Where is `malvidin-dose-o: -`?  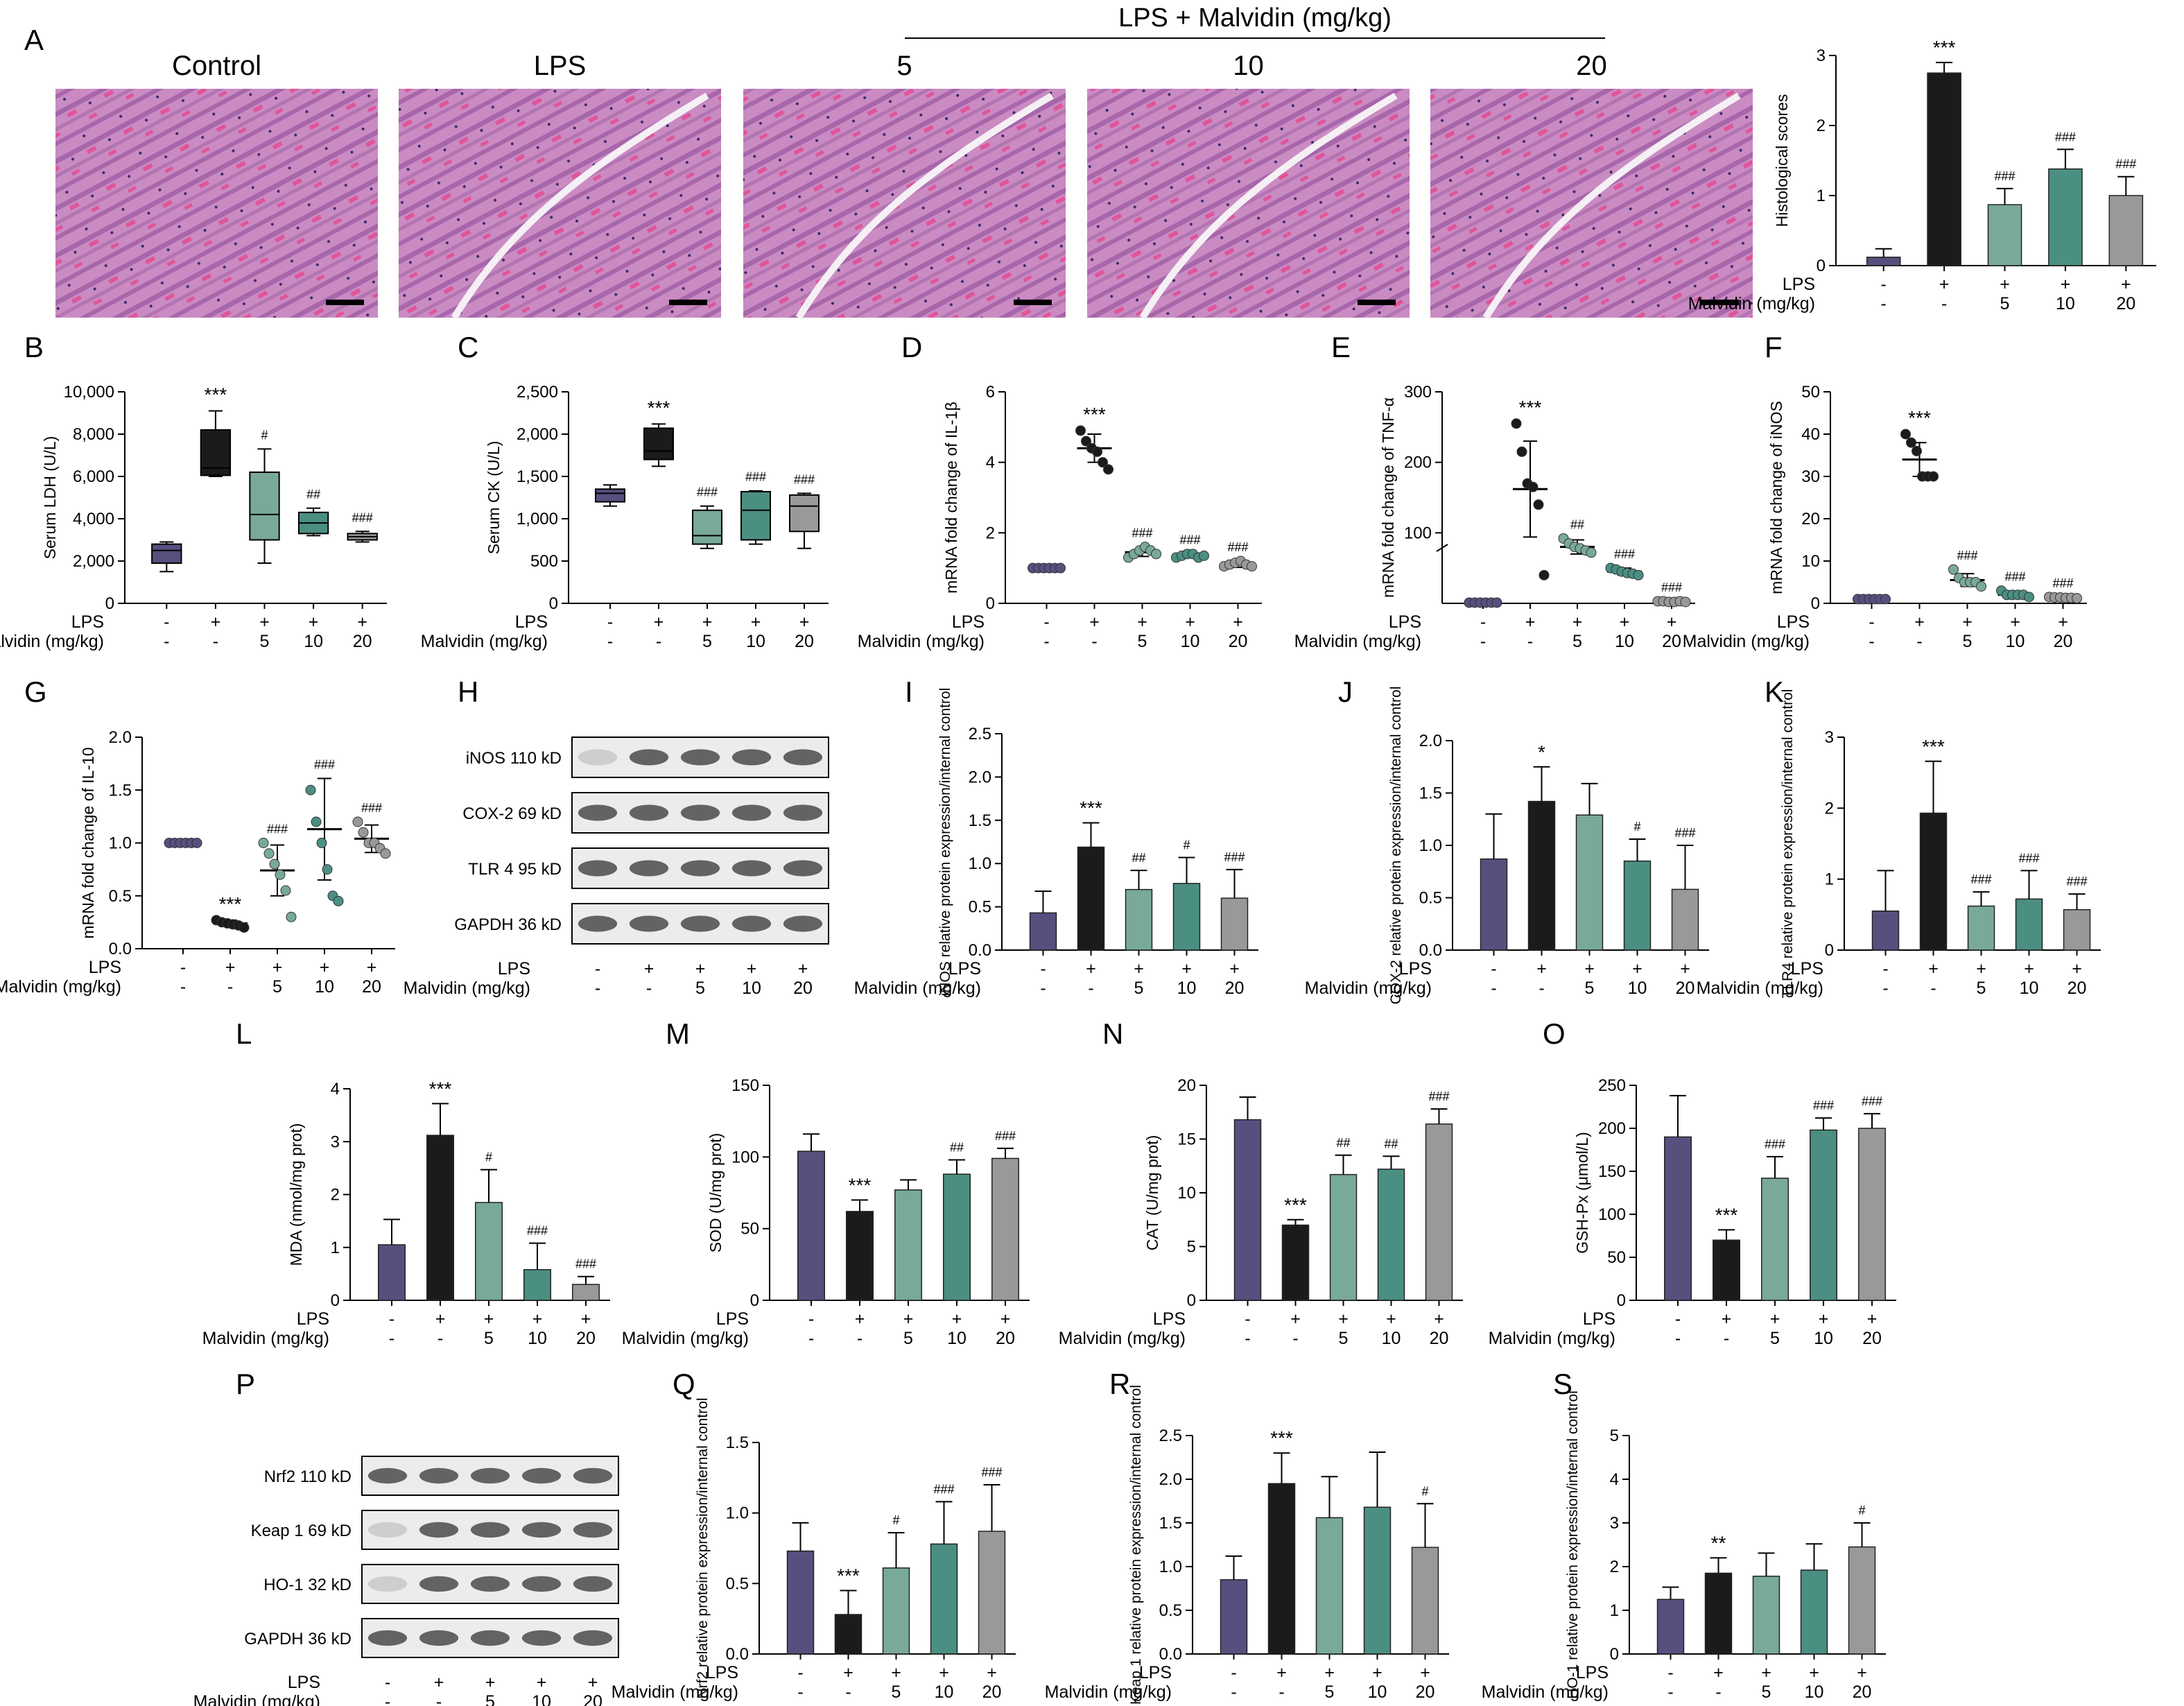 malvidin-dose-o: - is located at coordinates (1678, 1338).